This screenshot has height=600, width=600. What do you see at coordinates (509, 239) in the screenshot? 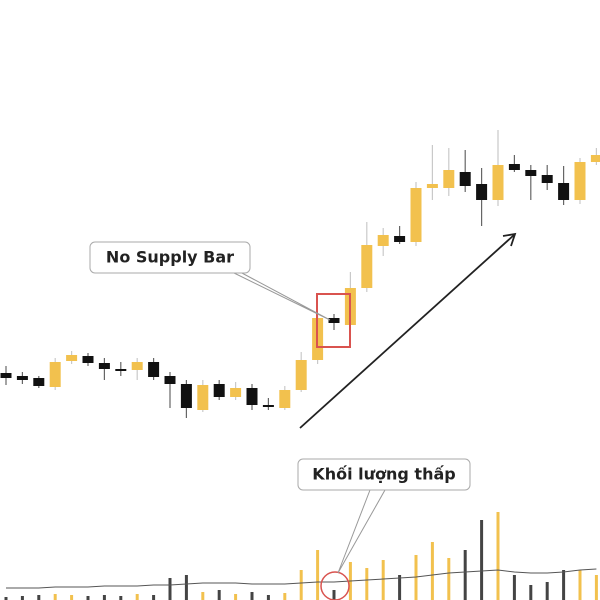
I see `arrow-head` at bounding box center [509, 239].